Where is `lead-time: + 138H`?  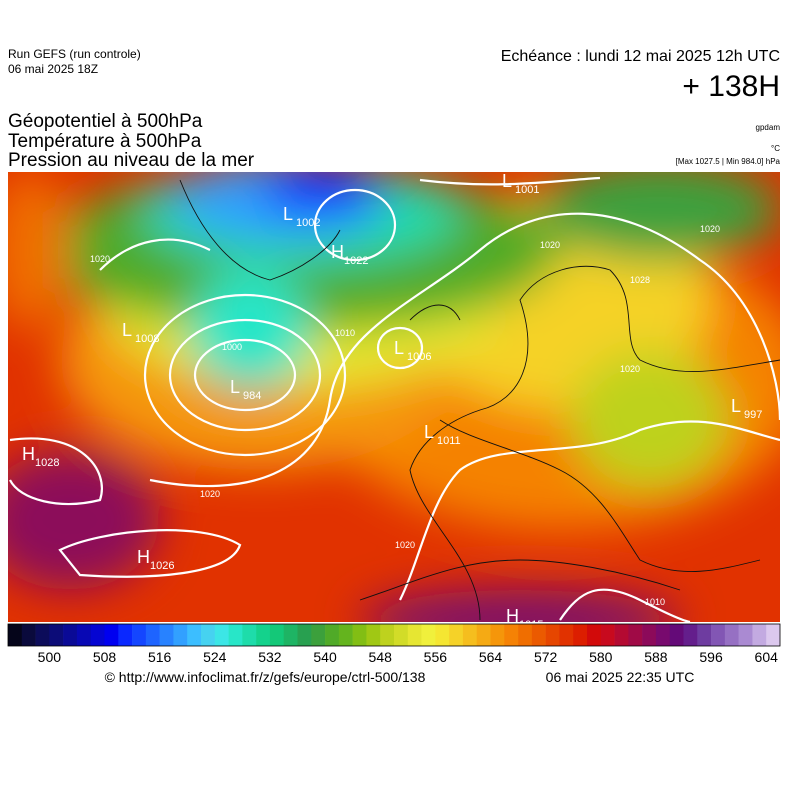
lead-time: + 138H is located at coordinates (731, 86).